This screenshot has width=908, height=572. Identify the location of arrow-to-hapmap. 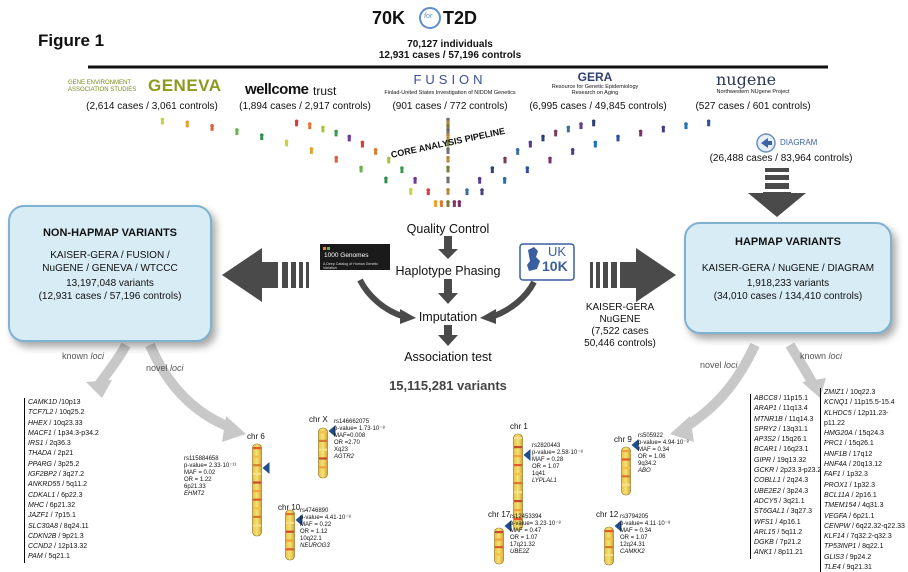
(648, 275).